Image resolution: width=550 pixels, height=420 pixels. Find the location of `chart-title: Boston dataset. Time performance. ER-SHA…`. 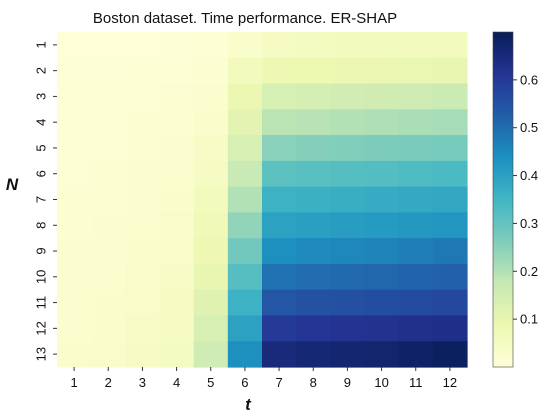

chart-title: Boston dataset. Time performance. ER-SHA… is located at coordinates (245, 18).